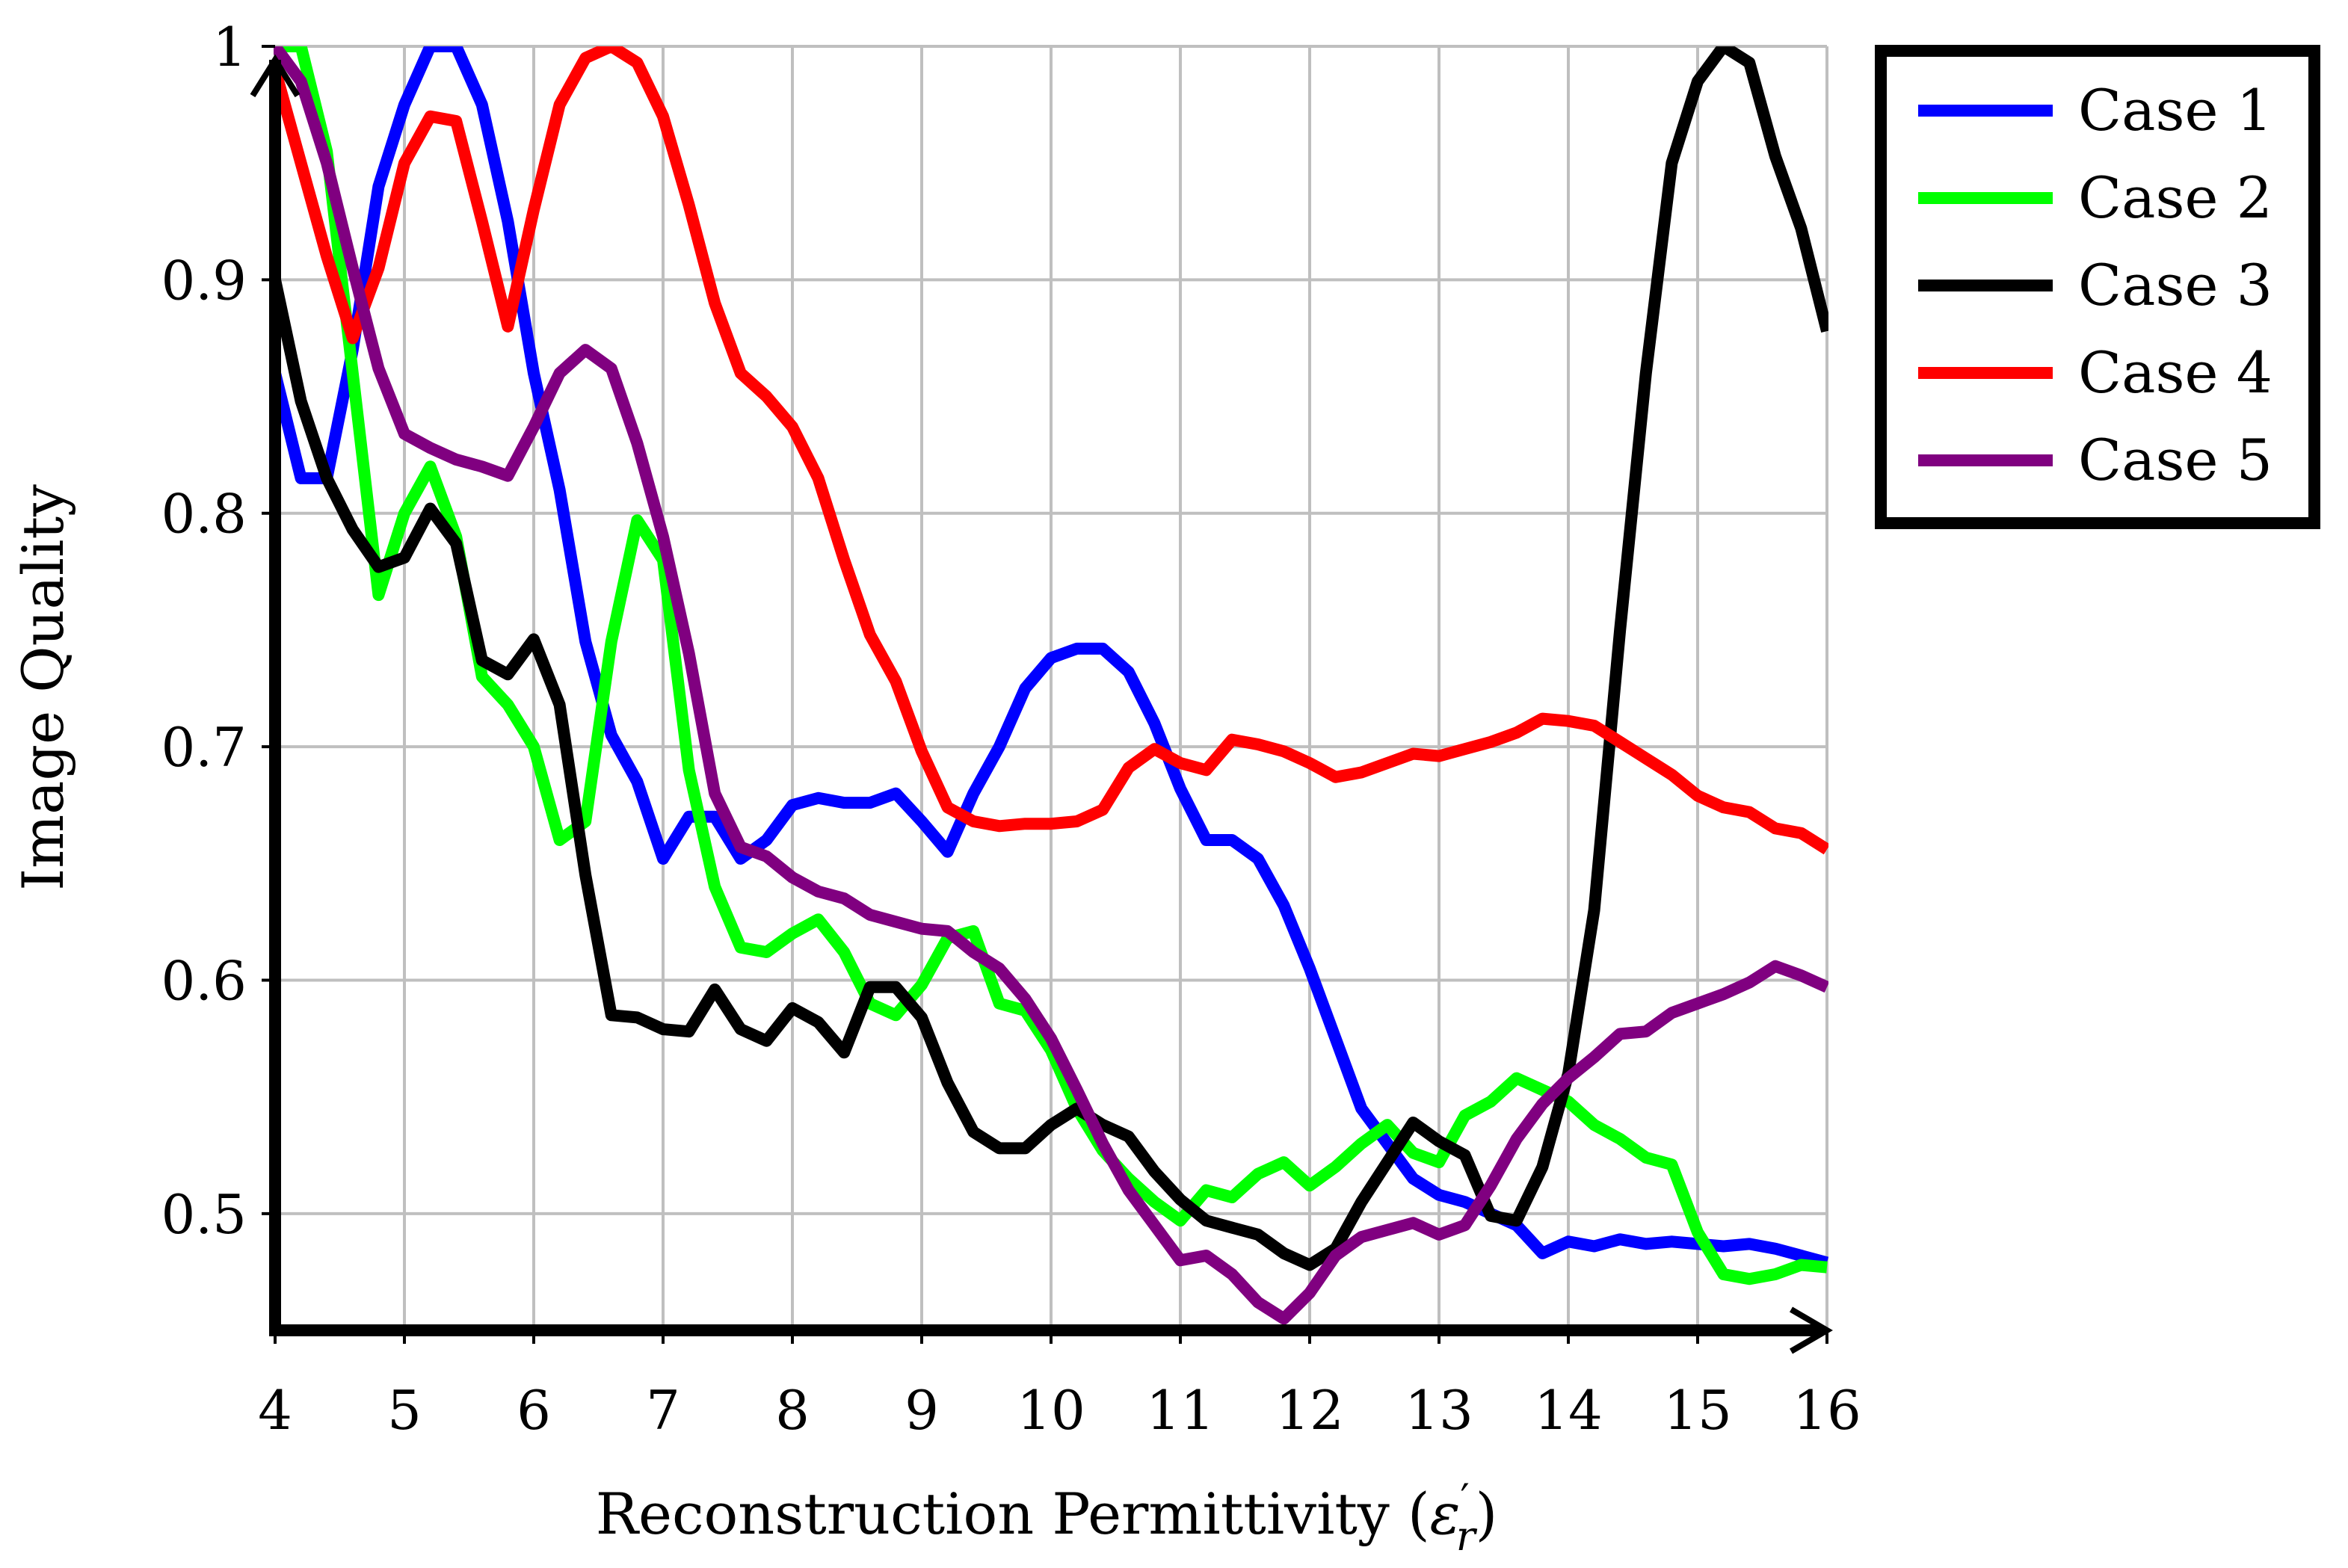  What do you see at coordinates (1046, 1517) in the screenshot?
I see `x-axis-title: Reconstruction Permittivity (ε′ r)` at bounding box center [1046, 1517].